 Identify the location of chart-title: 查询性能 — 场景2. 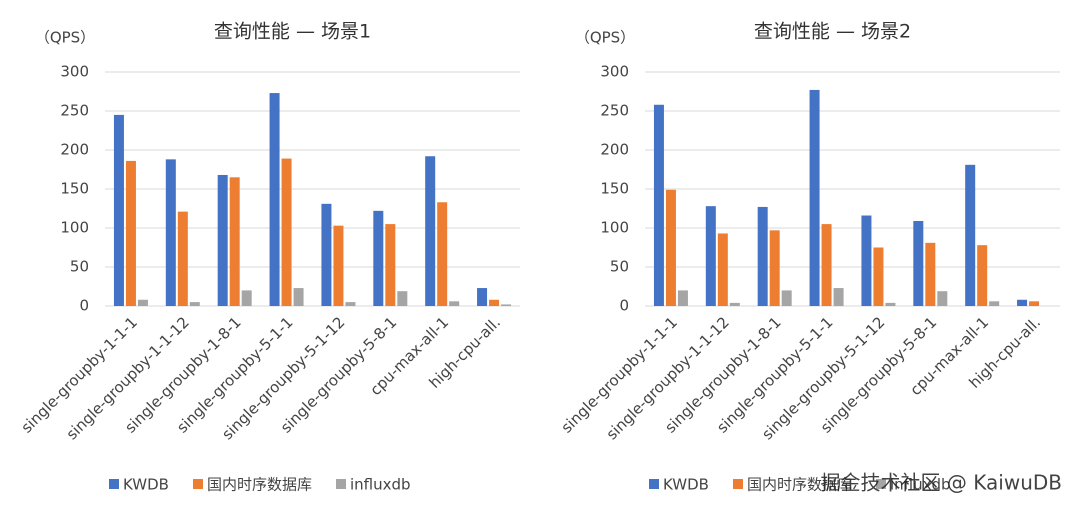
(832, 32).